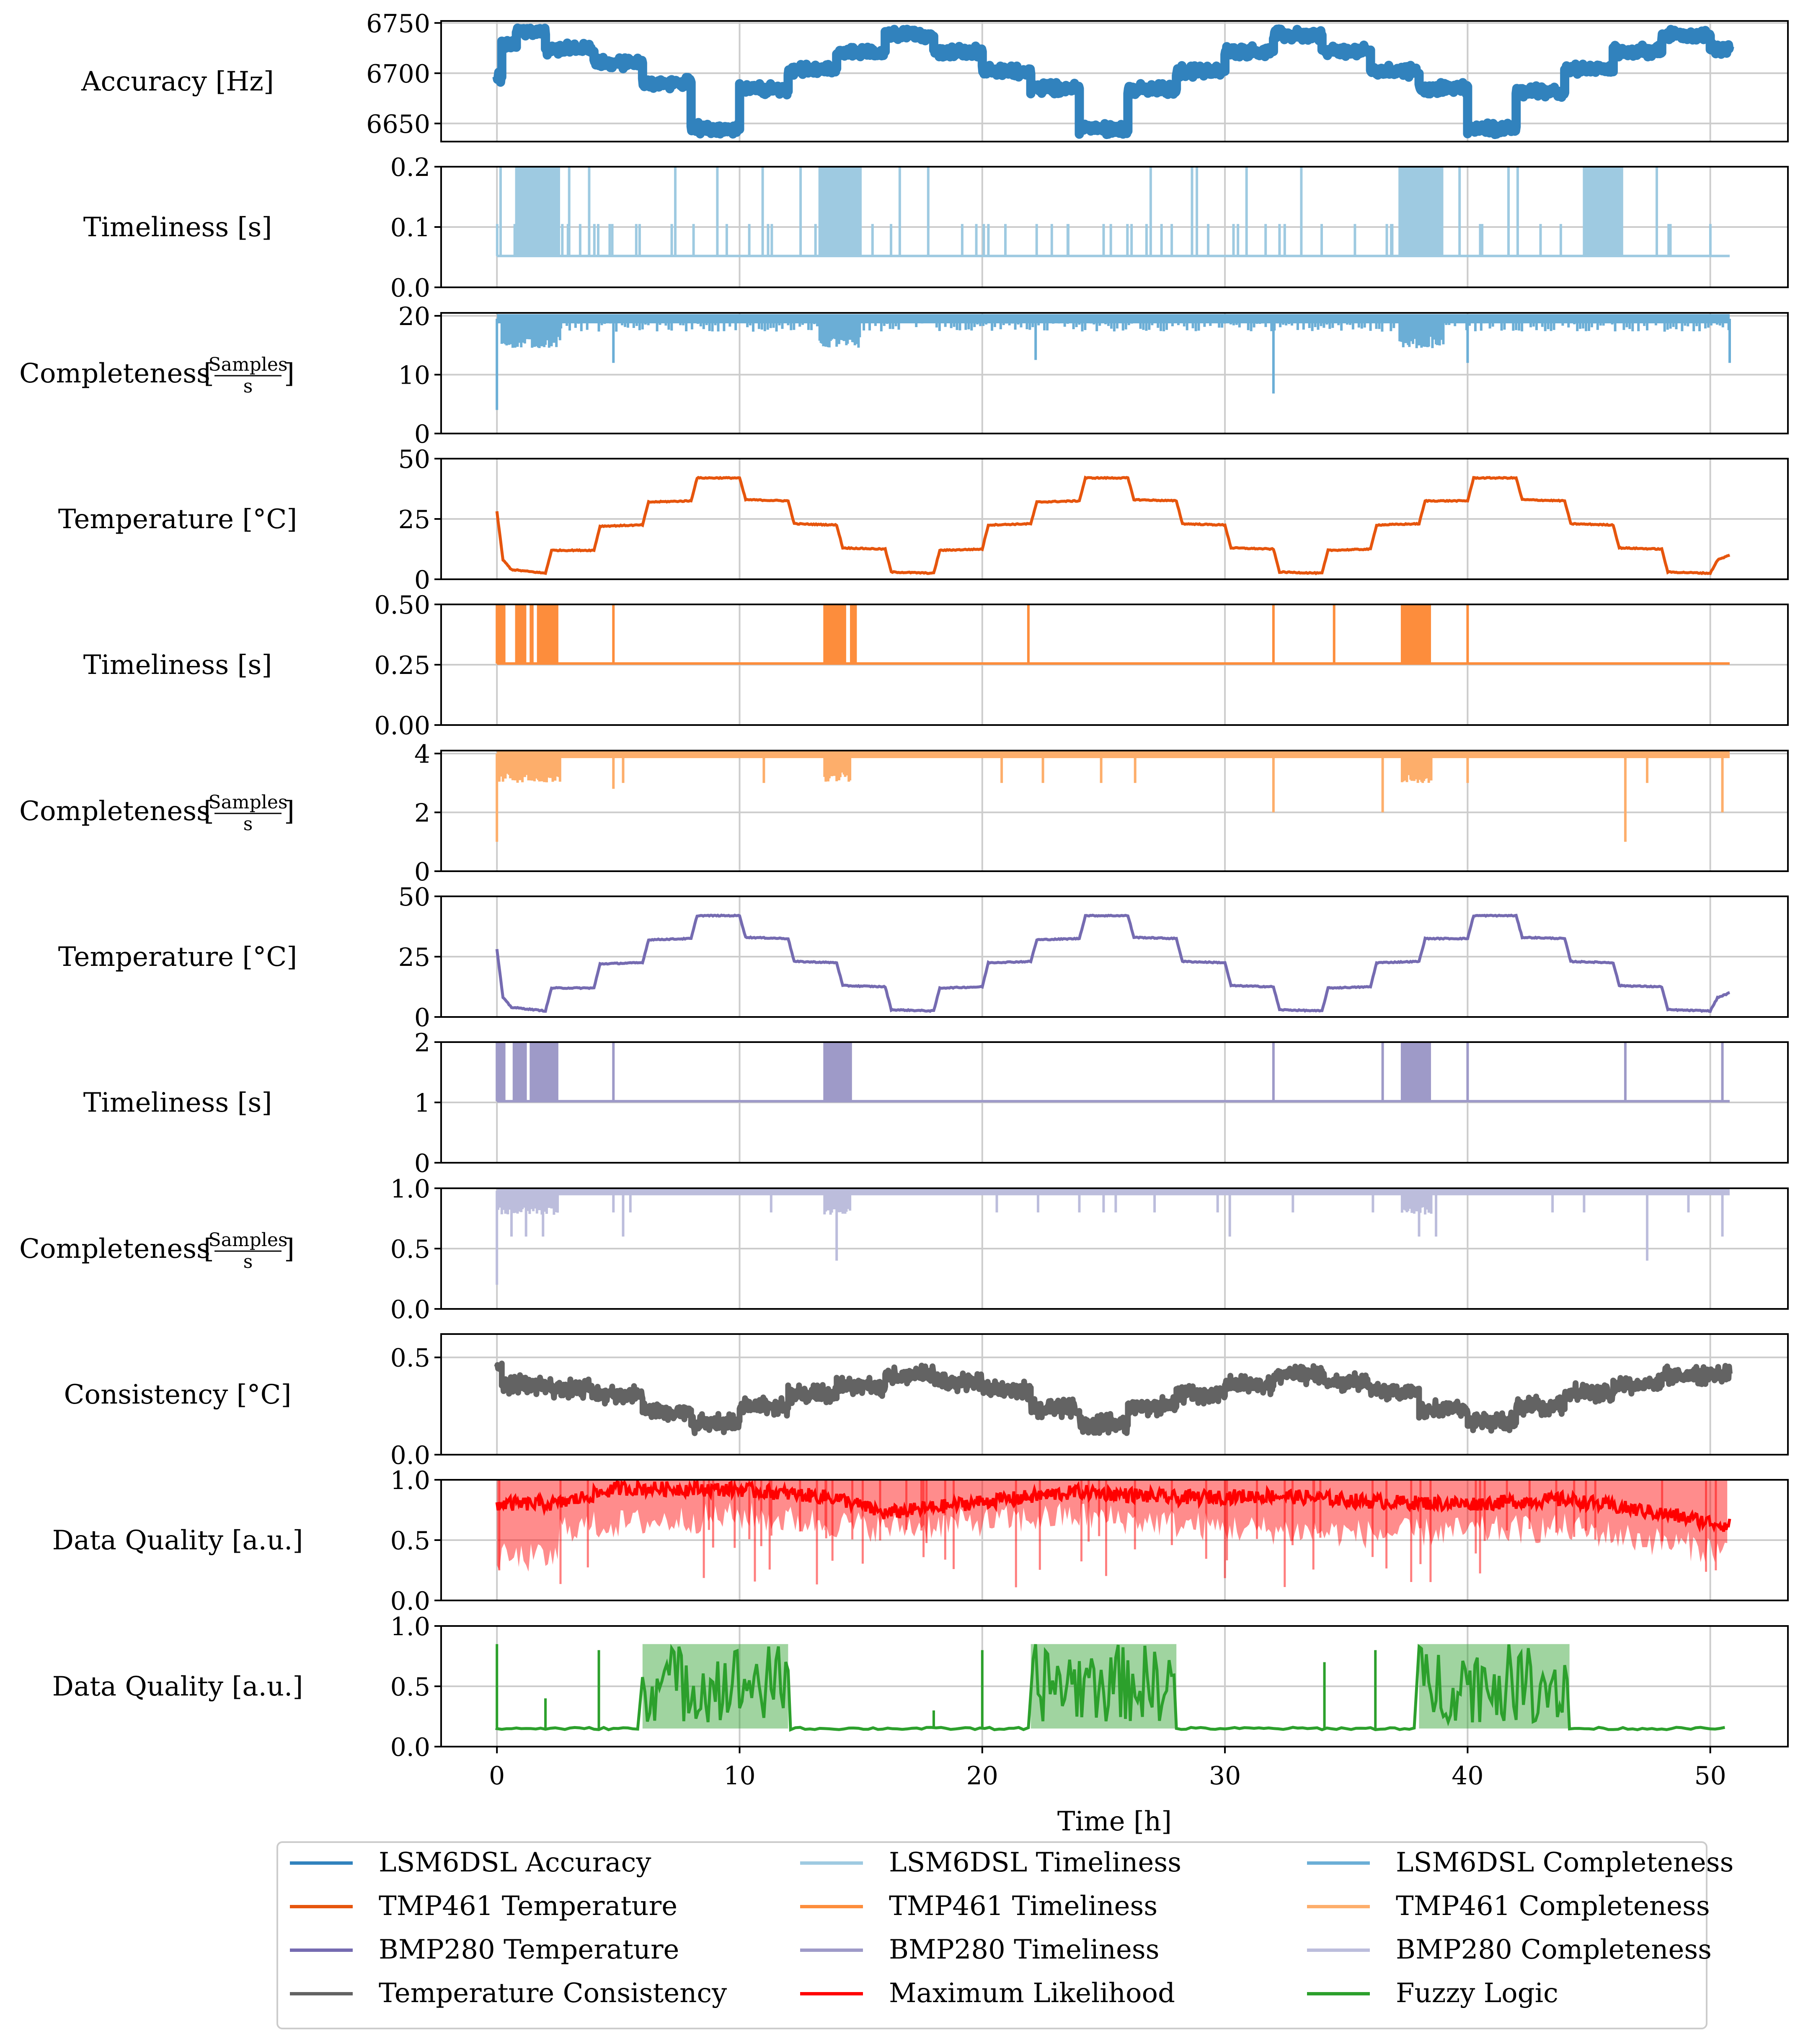  I want to click on panel-p12: 0.0 0.5 1.0 Data Quality [a.u.], so click(920, 1687).